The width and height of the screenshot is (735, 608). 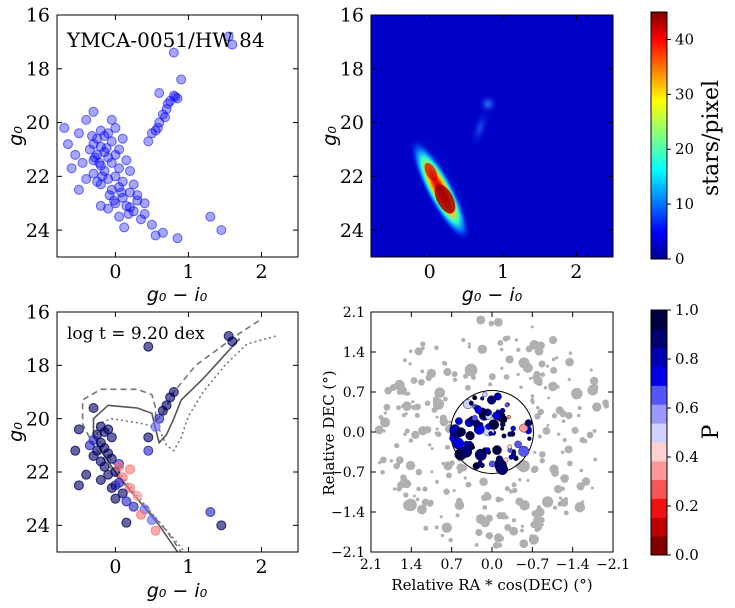 I want to click on y-tick-label: 0.7, so click(x=354, y=393).